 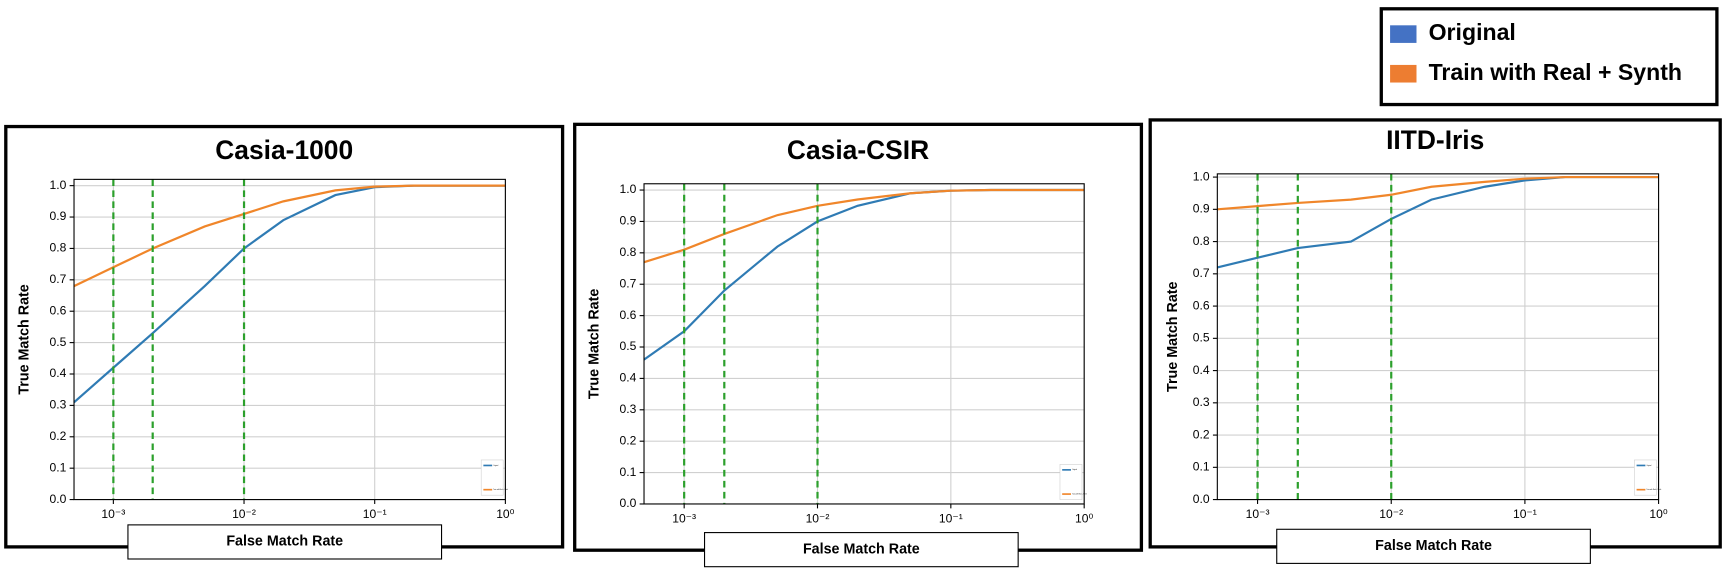 What do you see at coordinates (858, 150) in the screenshot?
I see `chart-title: Casia-CSIR` at bounding box center [858, 150].